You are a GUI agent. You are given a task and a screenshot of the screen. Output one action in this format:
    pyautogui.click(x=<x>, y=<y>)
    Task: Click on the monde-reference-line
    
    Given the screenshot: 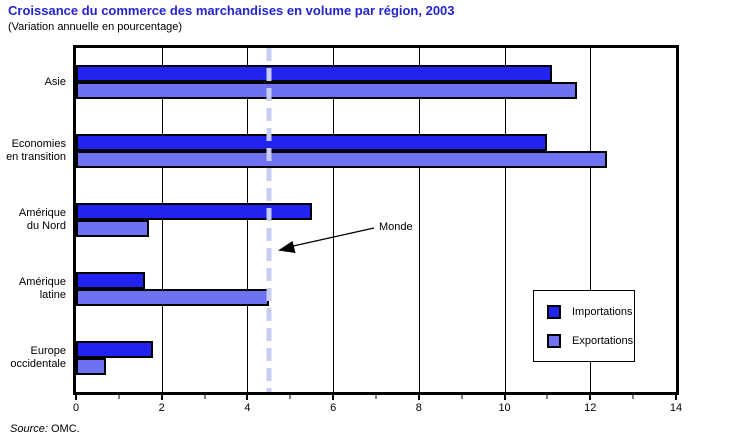 What is the action you would take?
    pyautogui.click(x=269, y=220)
    